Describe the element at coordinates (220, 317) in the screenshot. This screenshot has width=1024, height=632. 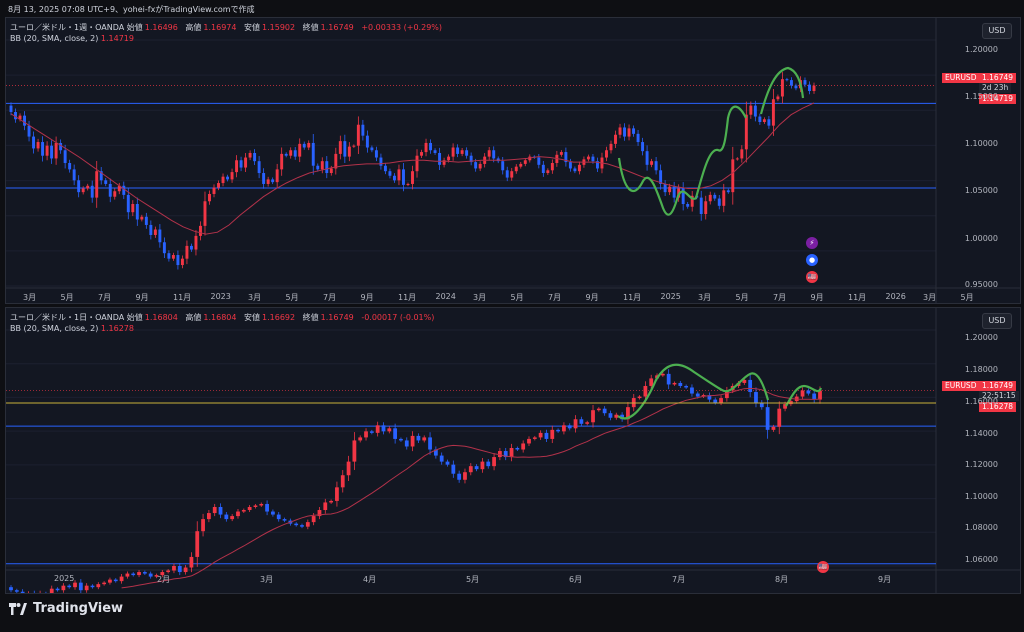
I see `high-value: 1.16804` at that location.